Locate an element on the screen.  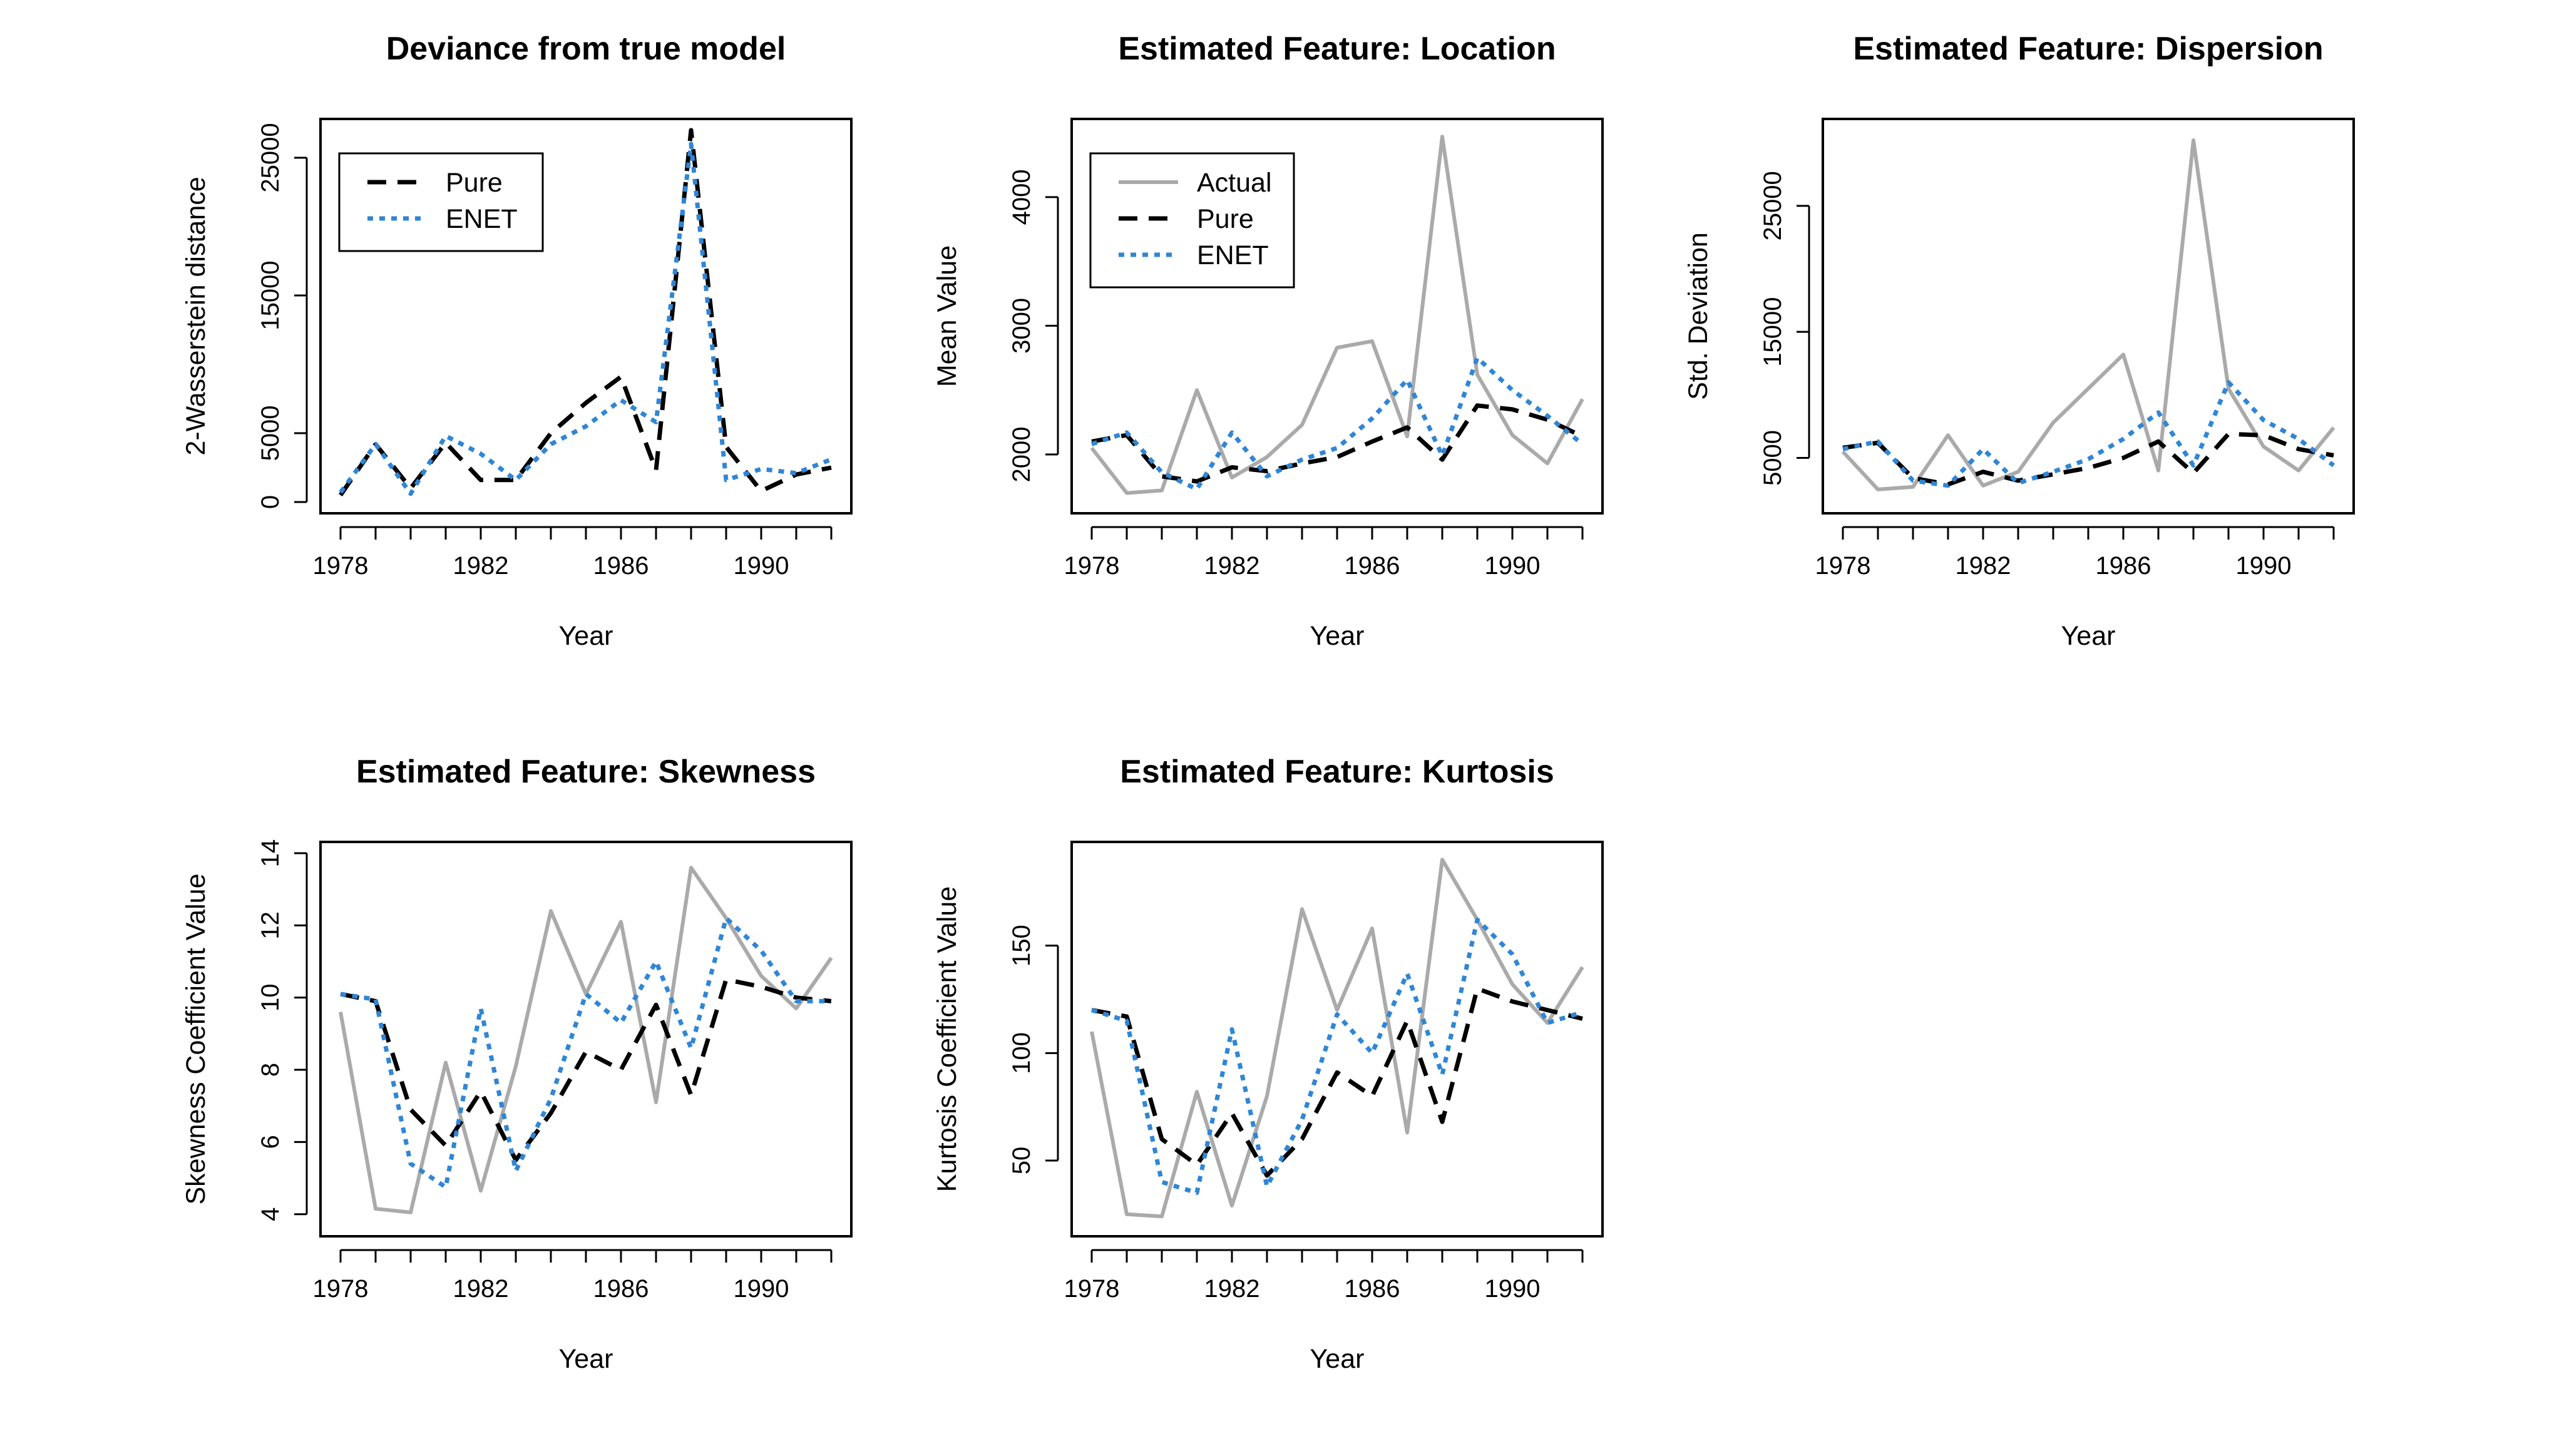
y-tick-label: 14 is located at coordinates (270, 854).